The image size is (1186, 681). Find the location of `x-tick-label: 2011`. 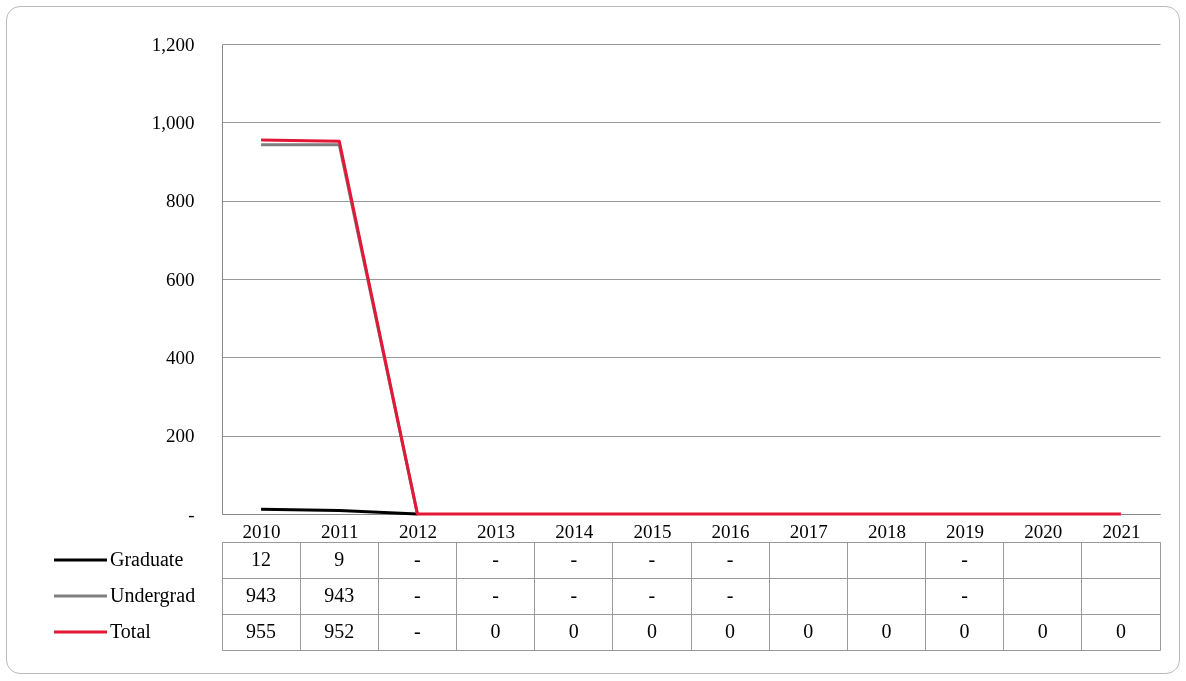

x-tick-label: 2011 is located at coordinates (340, 531).